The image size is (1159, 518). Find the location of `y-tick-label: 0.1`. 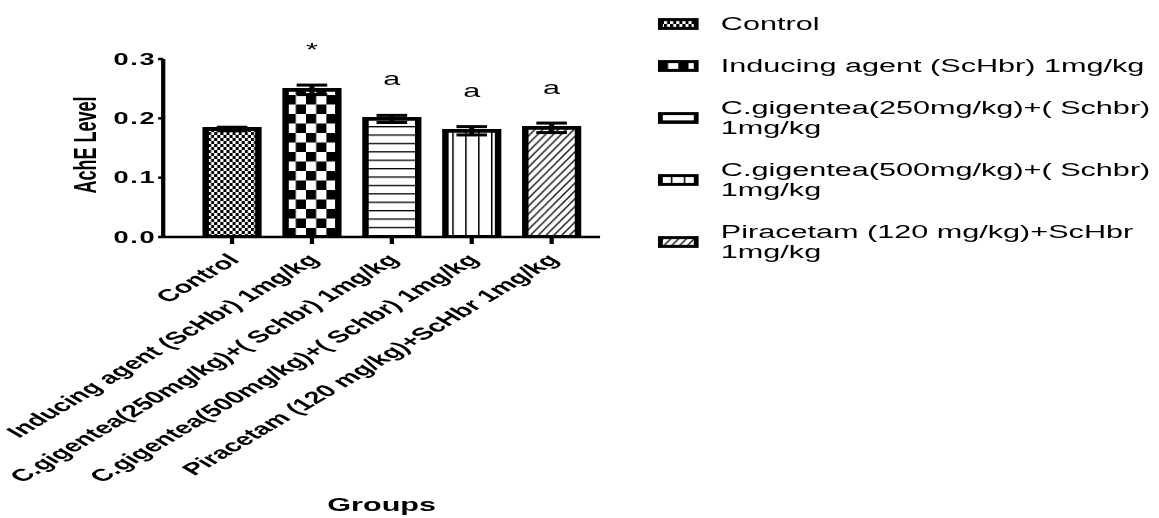

y-tick-label: 0.1 is located at coordinates (135, 178).